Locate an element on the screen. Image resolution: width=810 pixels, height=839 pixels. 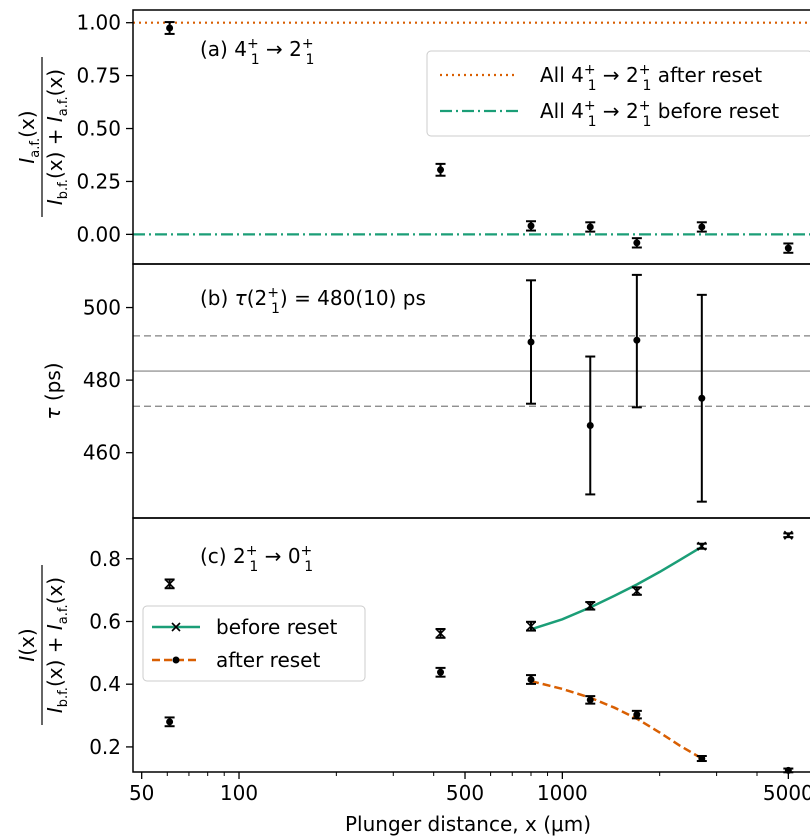
fit-curve-before-reset is located at coordinates (616, 588).